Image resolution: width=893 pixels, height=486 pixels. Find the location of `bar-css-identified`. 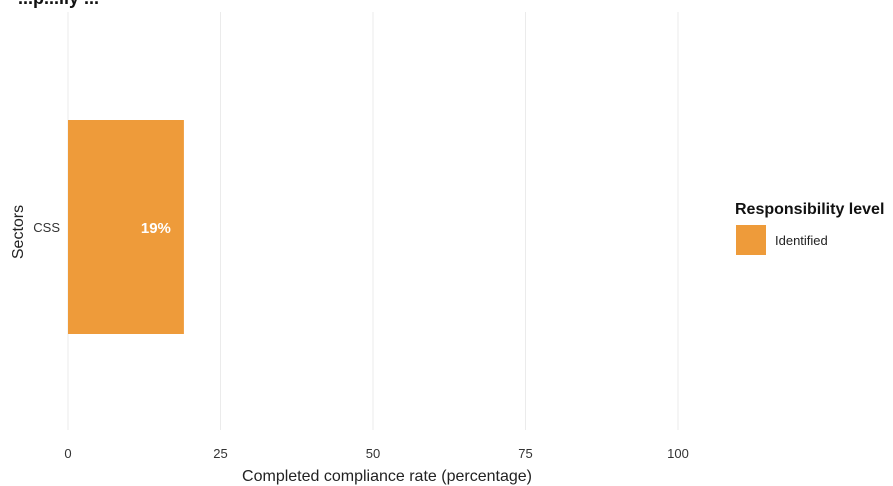

bar-css-identified is located at coordinates (126, 227).